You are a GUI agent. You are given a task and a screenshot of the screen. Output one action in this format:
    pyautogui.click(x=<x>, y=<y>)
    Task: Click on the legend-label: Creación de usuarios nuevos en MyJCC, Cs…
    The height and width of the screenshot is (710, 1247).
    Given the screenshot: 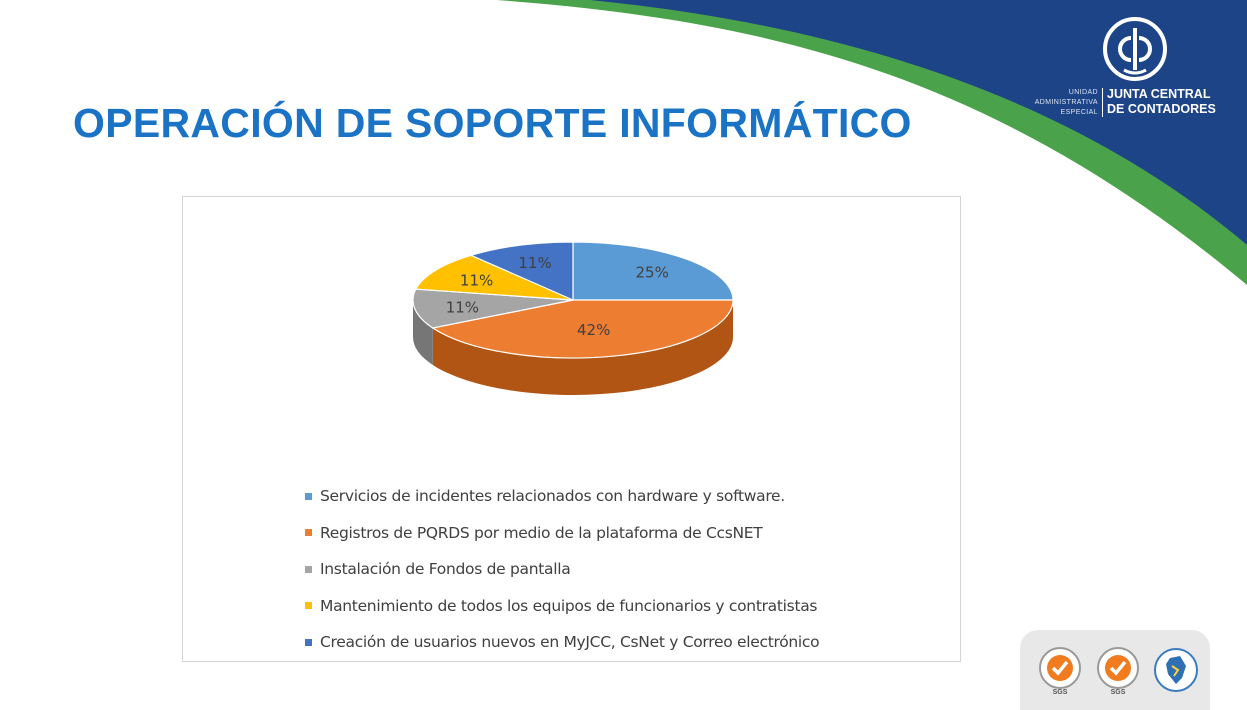 What is the action you would take?
    pyautogui.click(x=570, y=642)
    